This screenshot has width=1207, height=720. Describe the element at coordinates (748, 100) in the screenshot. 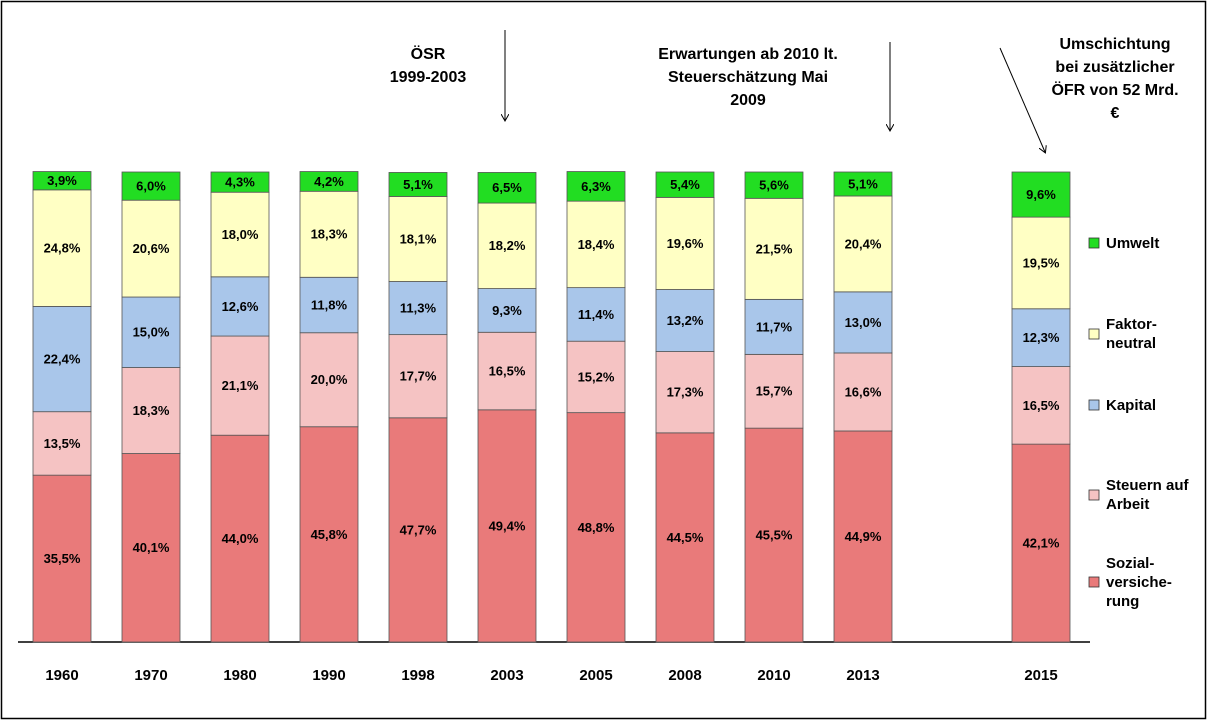

I see `annotation-line: 2009` at that location.